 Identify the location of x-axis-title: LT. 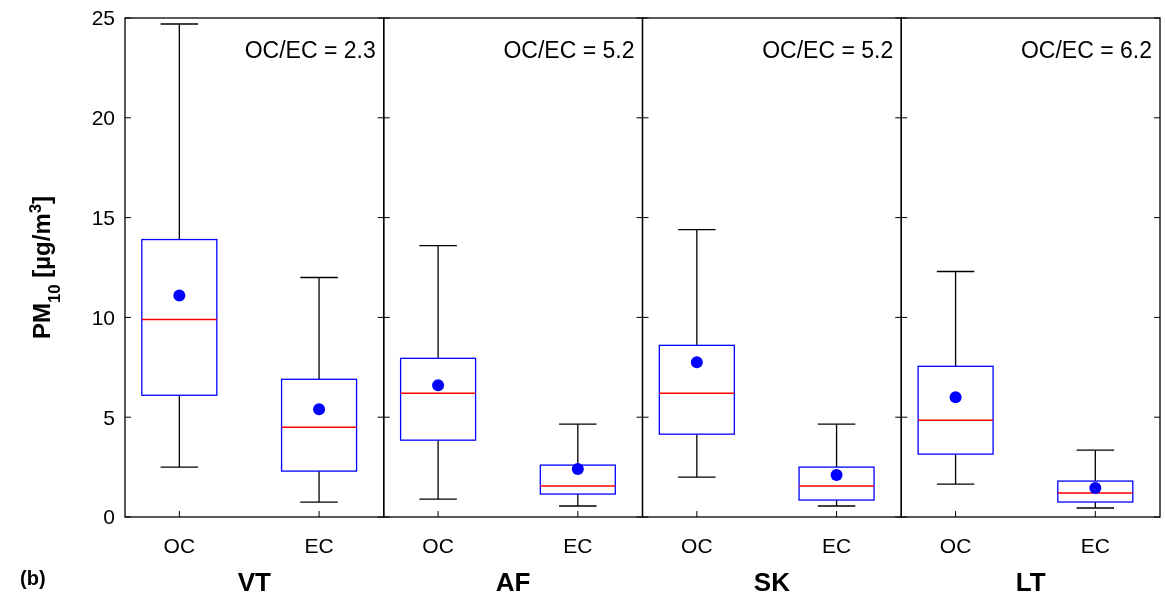
(1030, 582).